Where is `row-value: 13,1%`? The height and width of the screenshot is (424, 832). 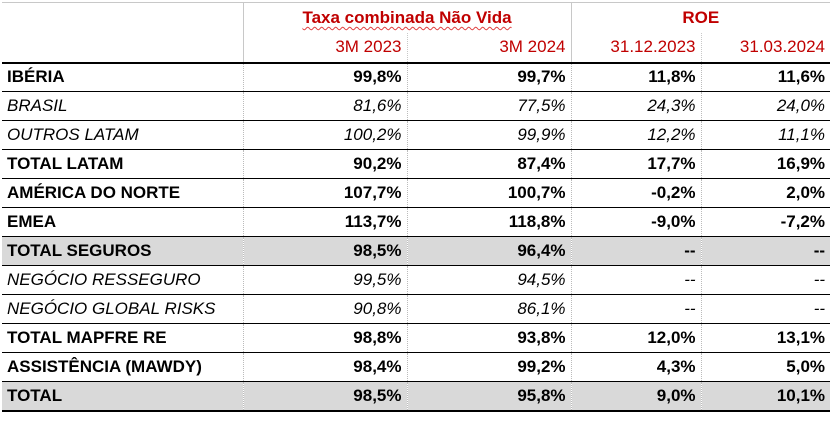 row-value: 13,1% is located at coordinates (765, 338).